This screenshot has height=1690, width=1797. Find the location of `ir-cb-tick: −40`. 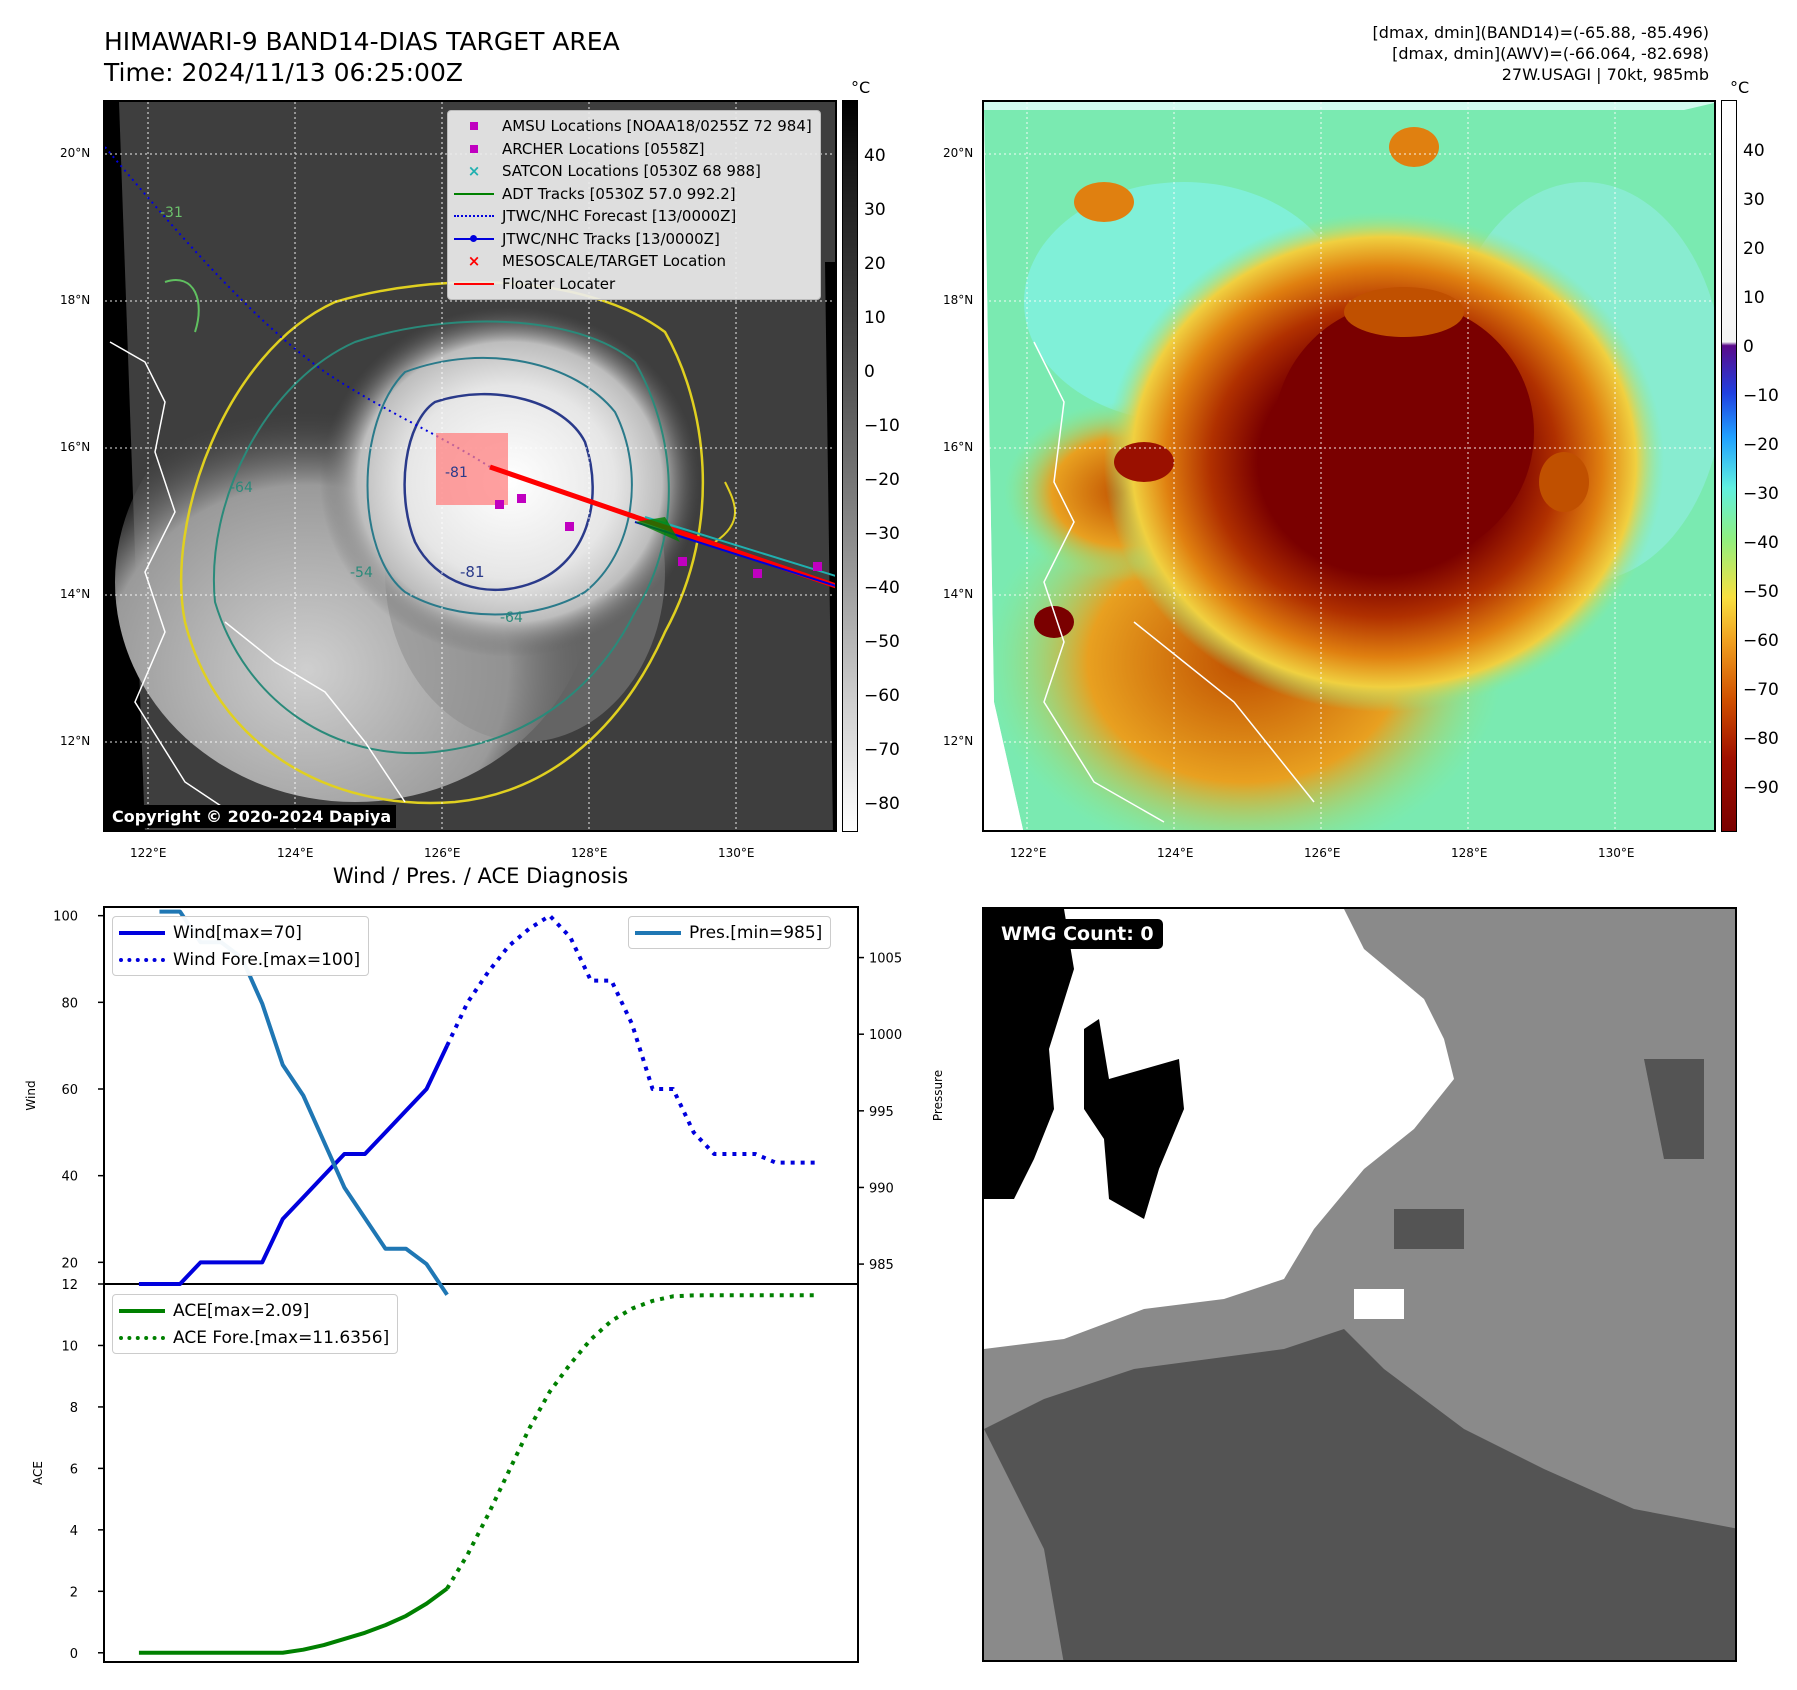

ir-cb-tick: −40 is located at coordinates (882, 588).